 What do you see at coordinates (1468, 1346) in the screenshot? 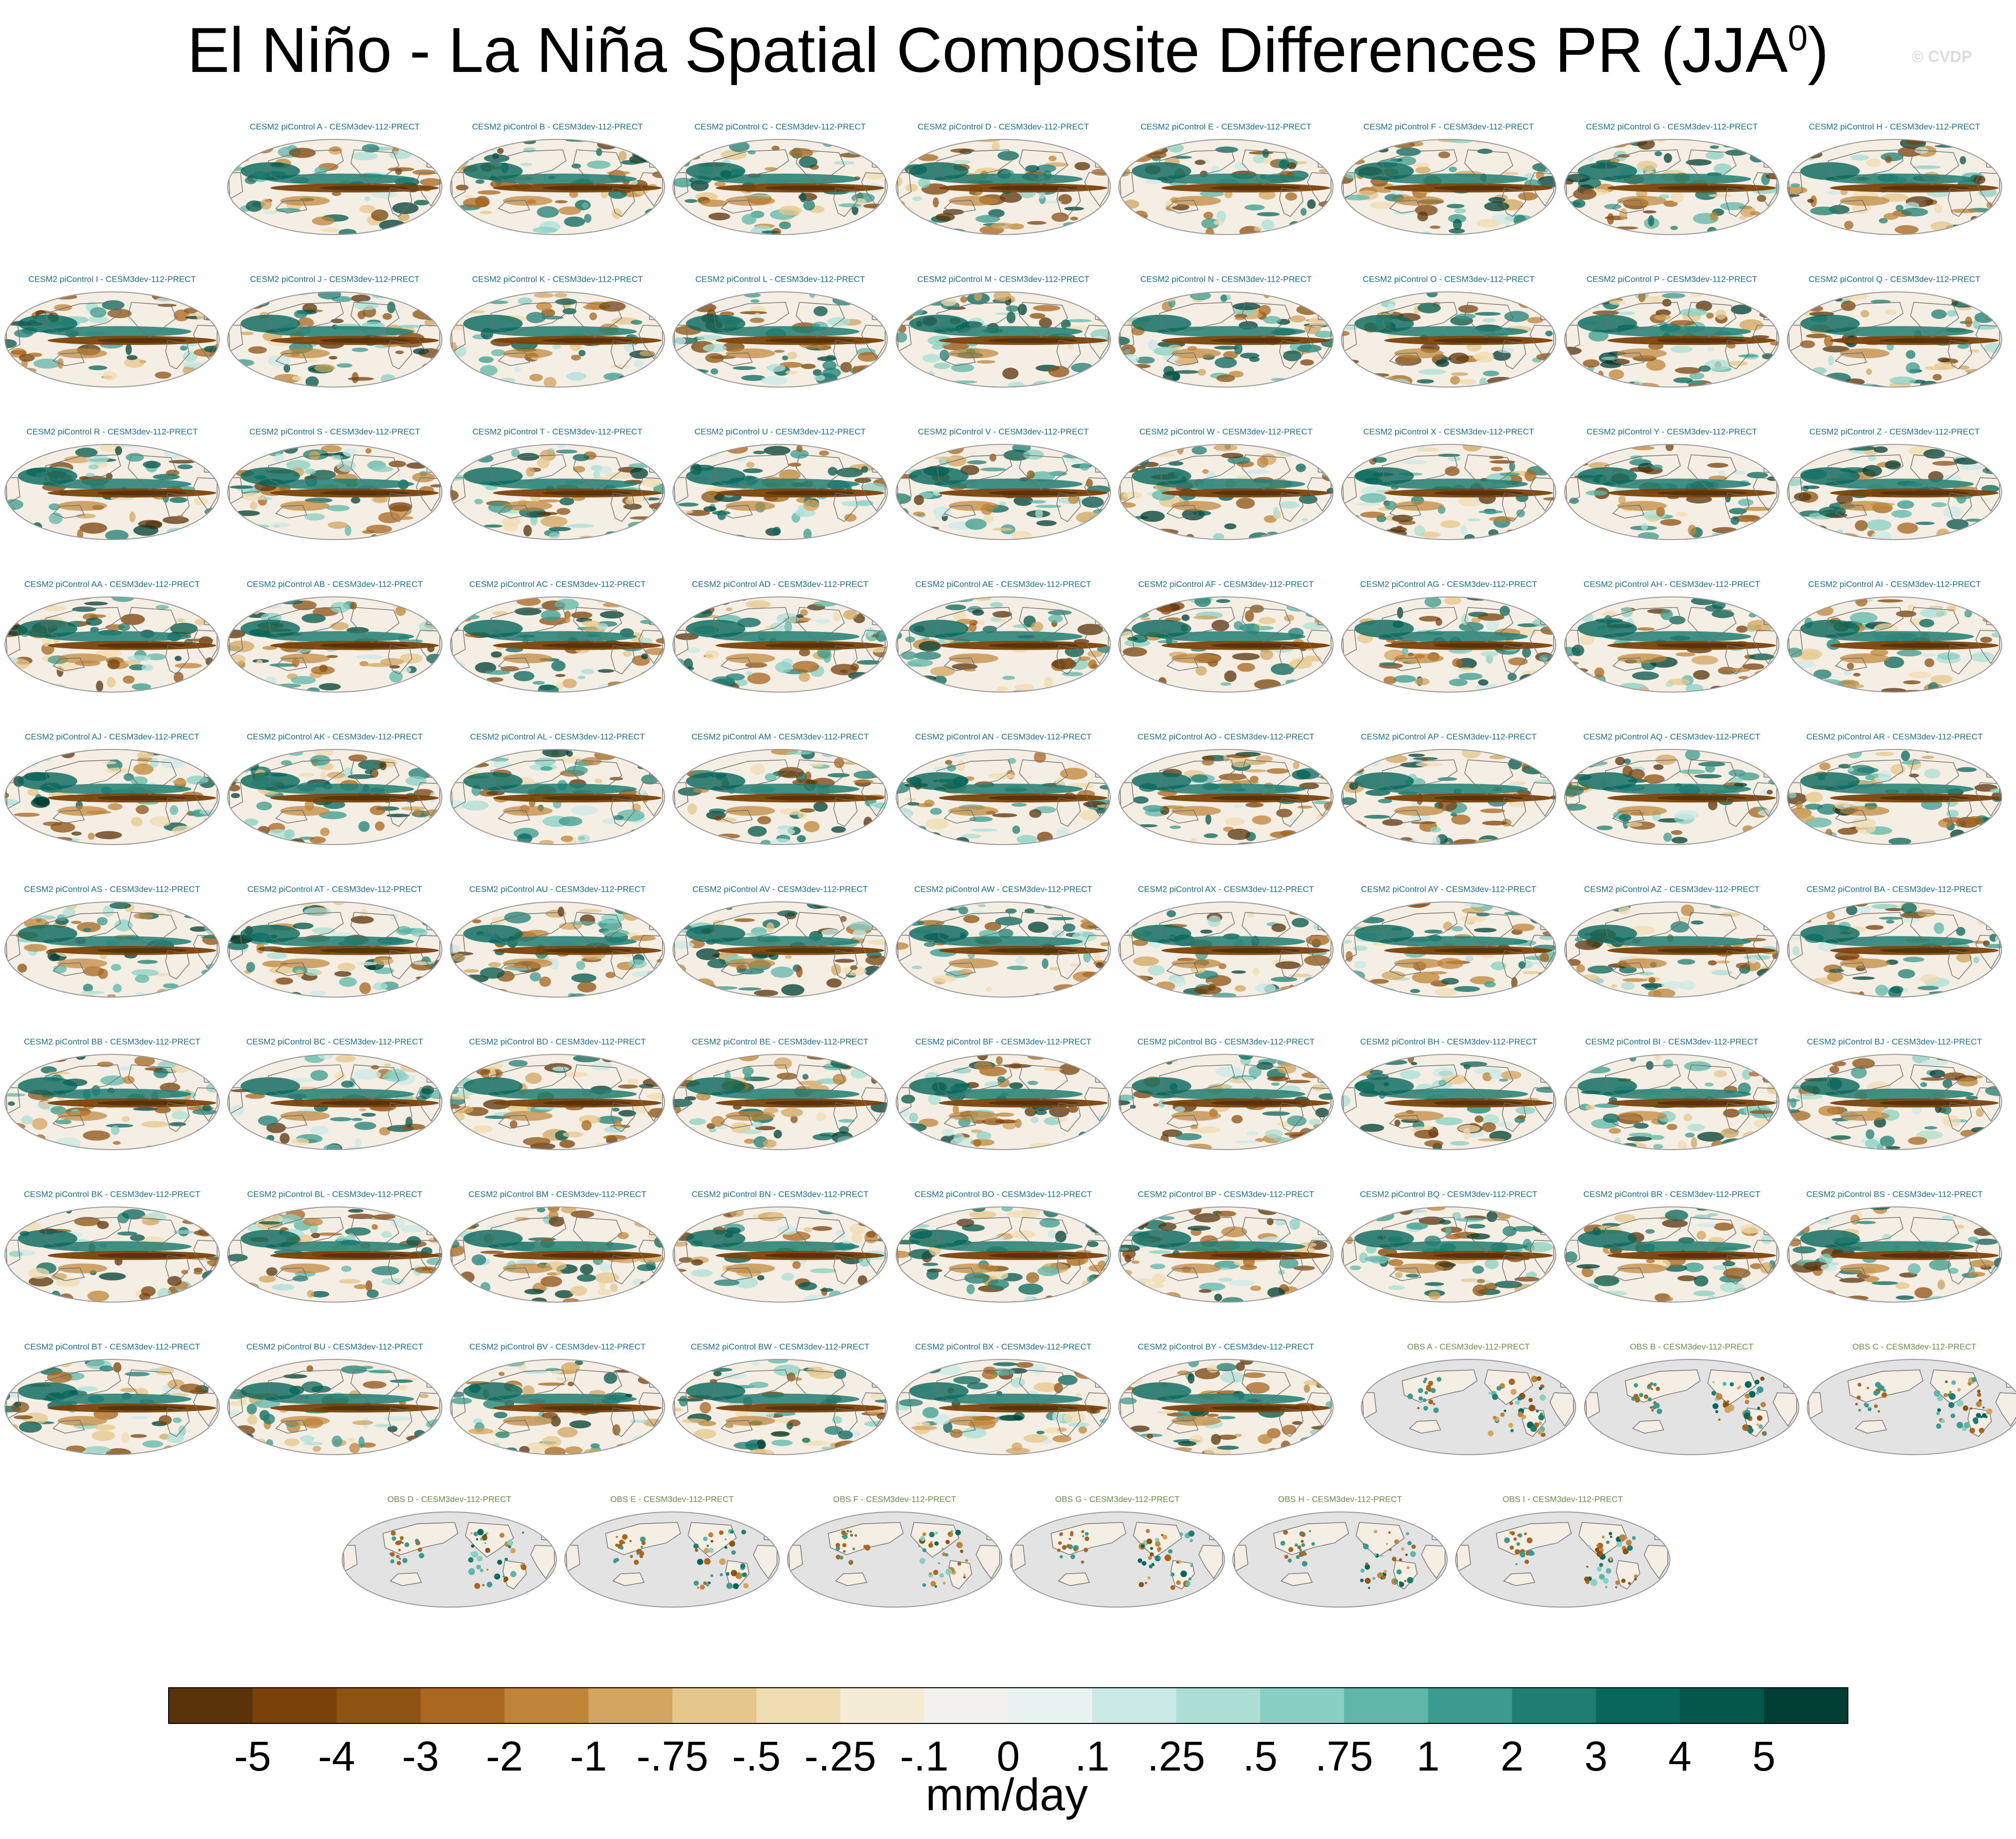
I see `panel-title: OBS A - CESM3dev-112-PRECT` at bounding box center [1468, 1346].